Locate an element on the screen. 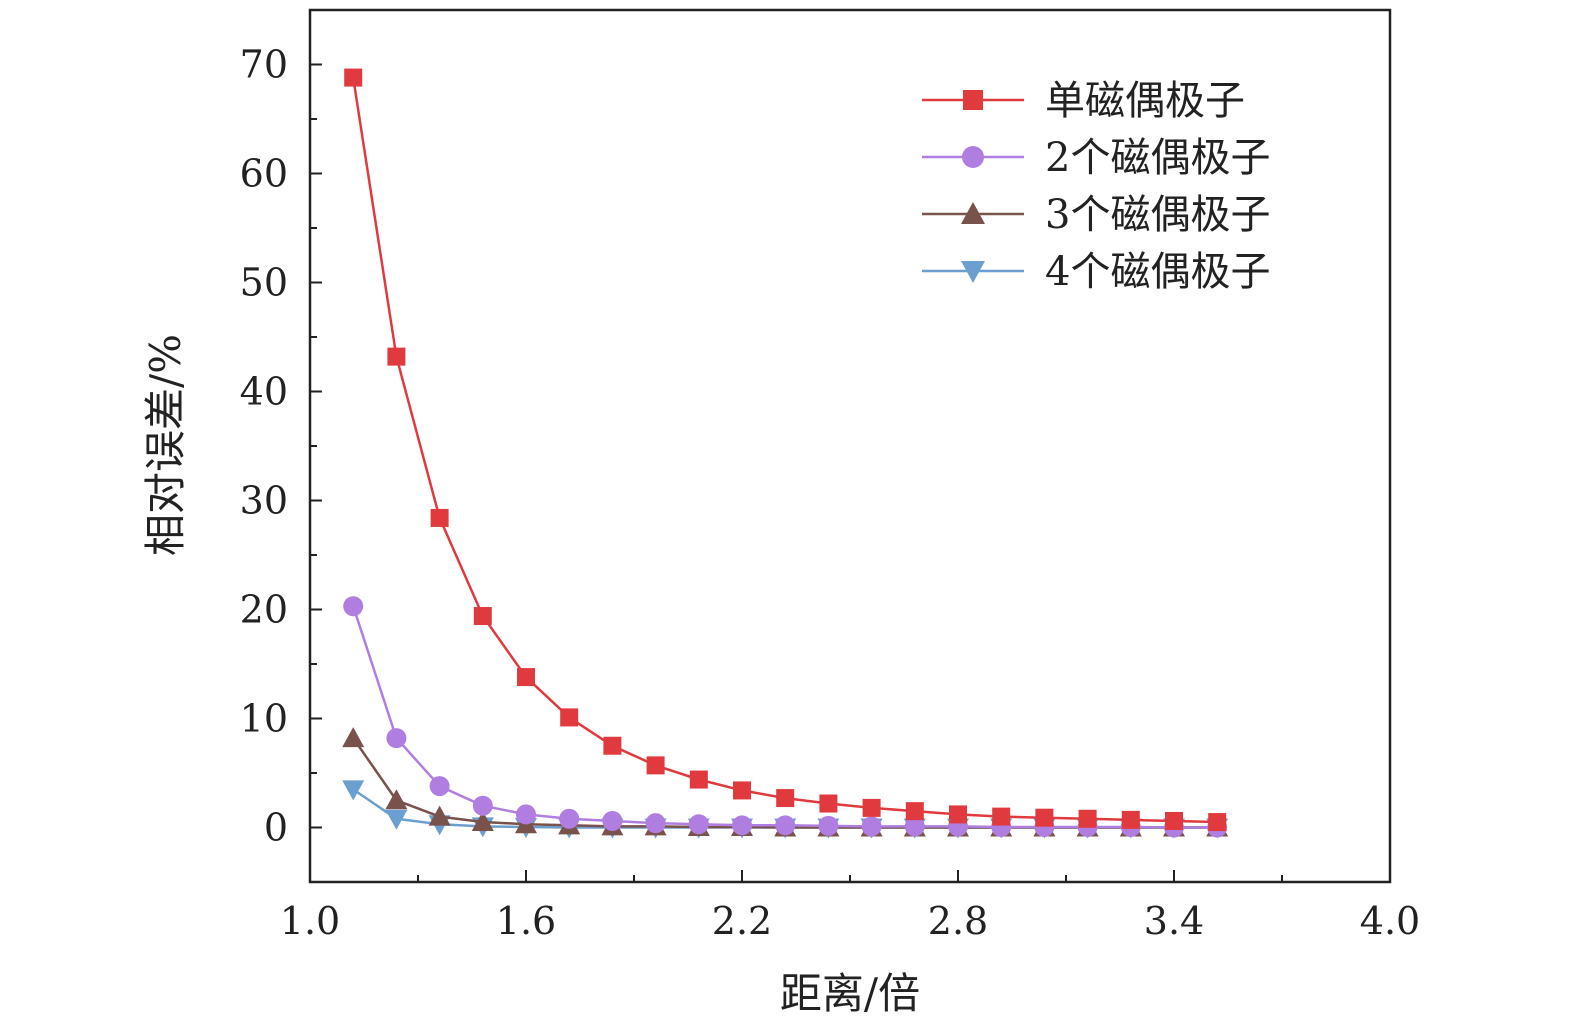 This screenshot has height=1036, width=1575. legend: 单磁偶极子 2个磁偶极子 3个磁偶极子 4个磁偶极子 is located at coordinates (1096, 186).